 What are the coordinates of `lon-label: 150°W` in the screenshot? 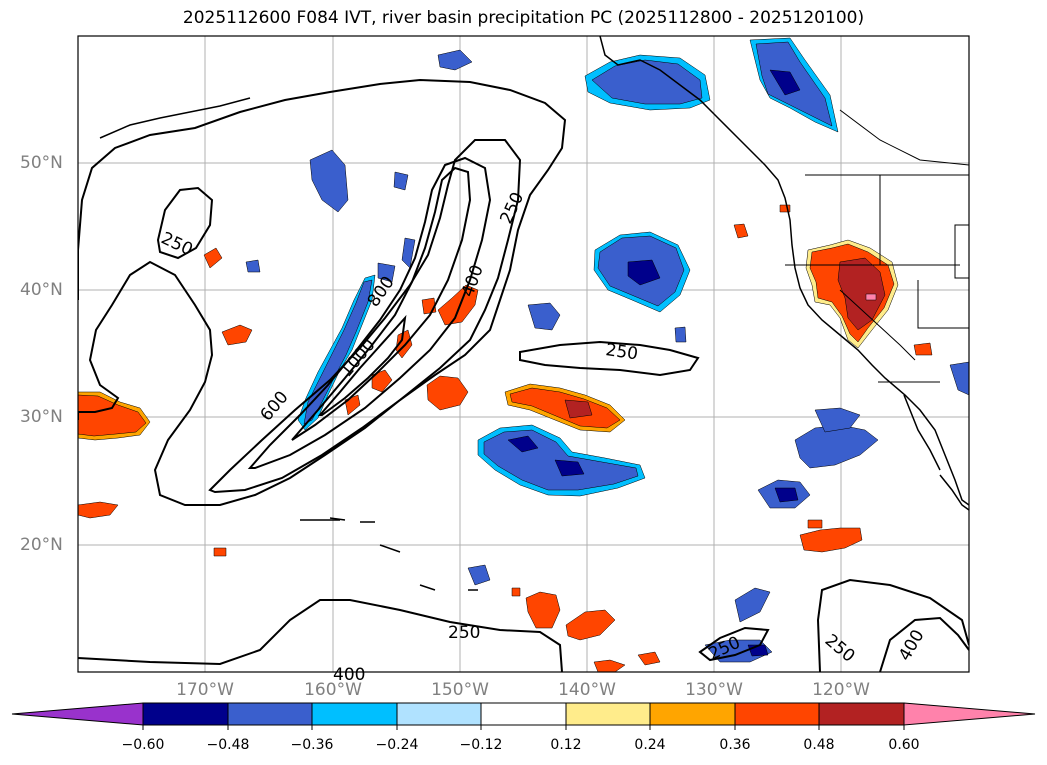 It's located at (460, 690).